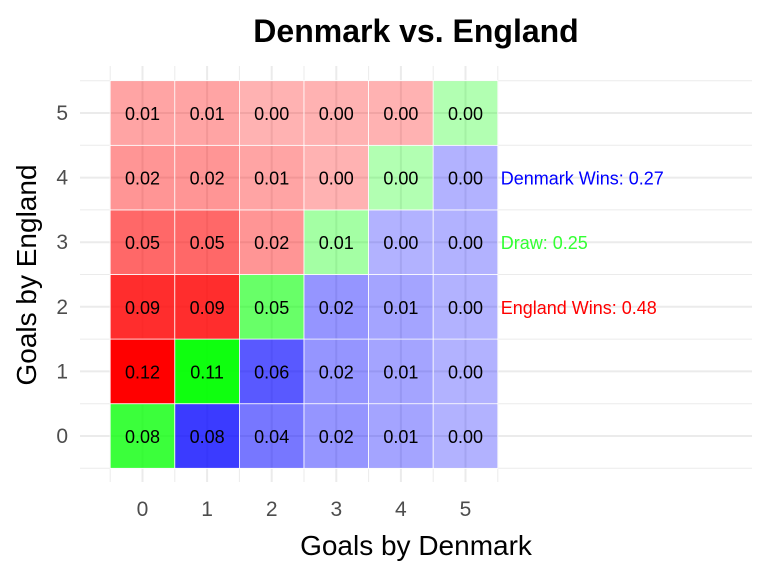 The height and width of the screenshot is (576, 768). I want to click on x-axis-title: Goals by Denmark, so click(416, 545).